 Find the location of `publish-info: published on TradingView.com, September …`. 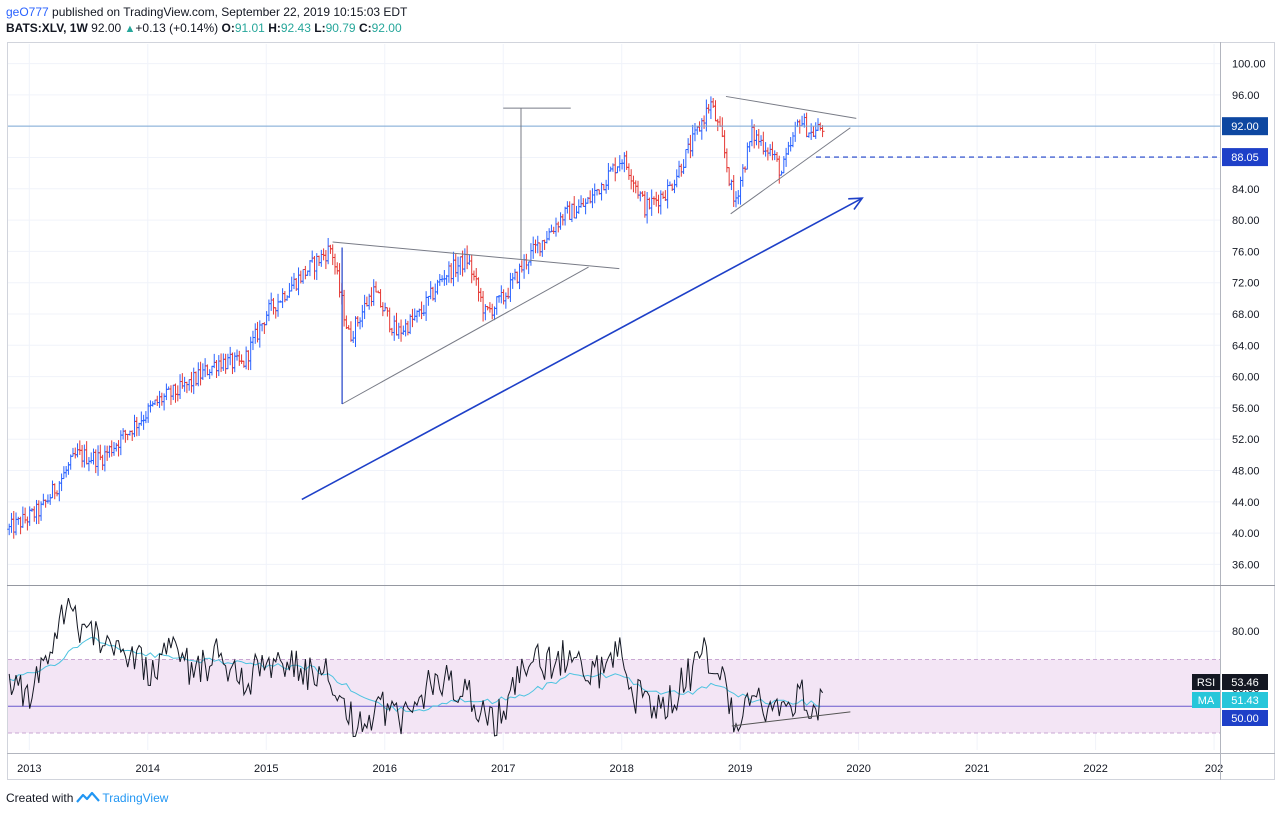

publish-info: published on TradingView.com, September … is located at coordinates (228, 12).